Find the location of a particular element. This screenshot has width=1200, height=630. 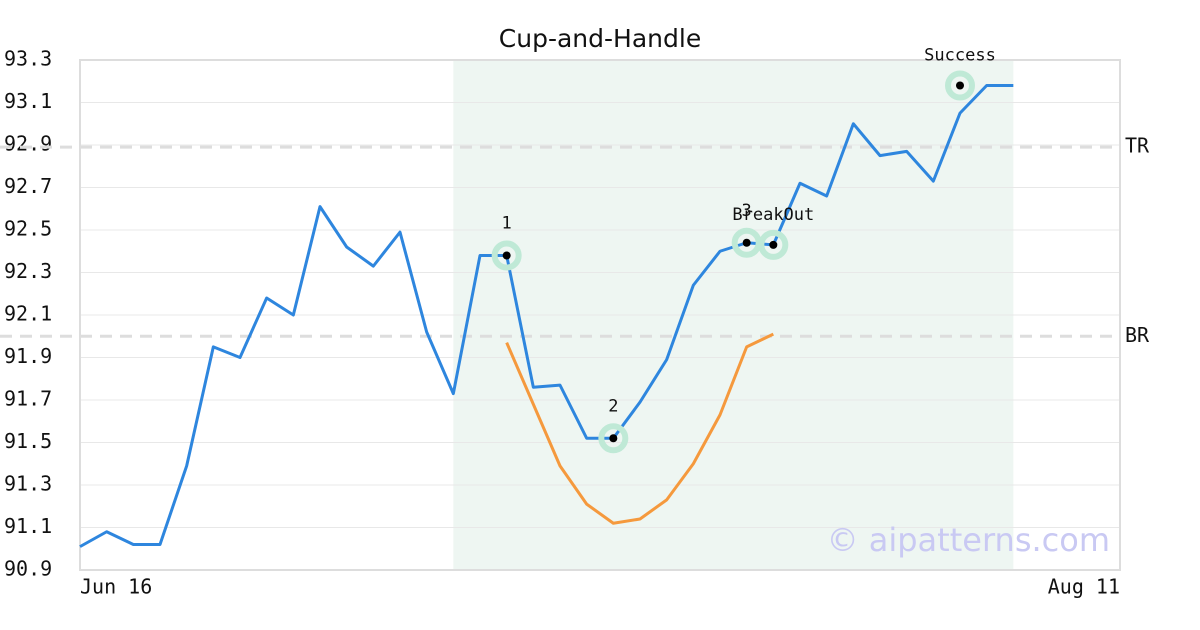

y-tick-label: 91.9 is located at coordinates (28, 356).